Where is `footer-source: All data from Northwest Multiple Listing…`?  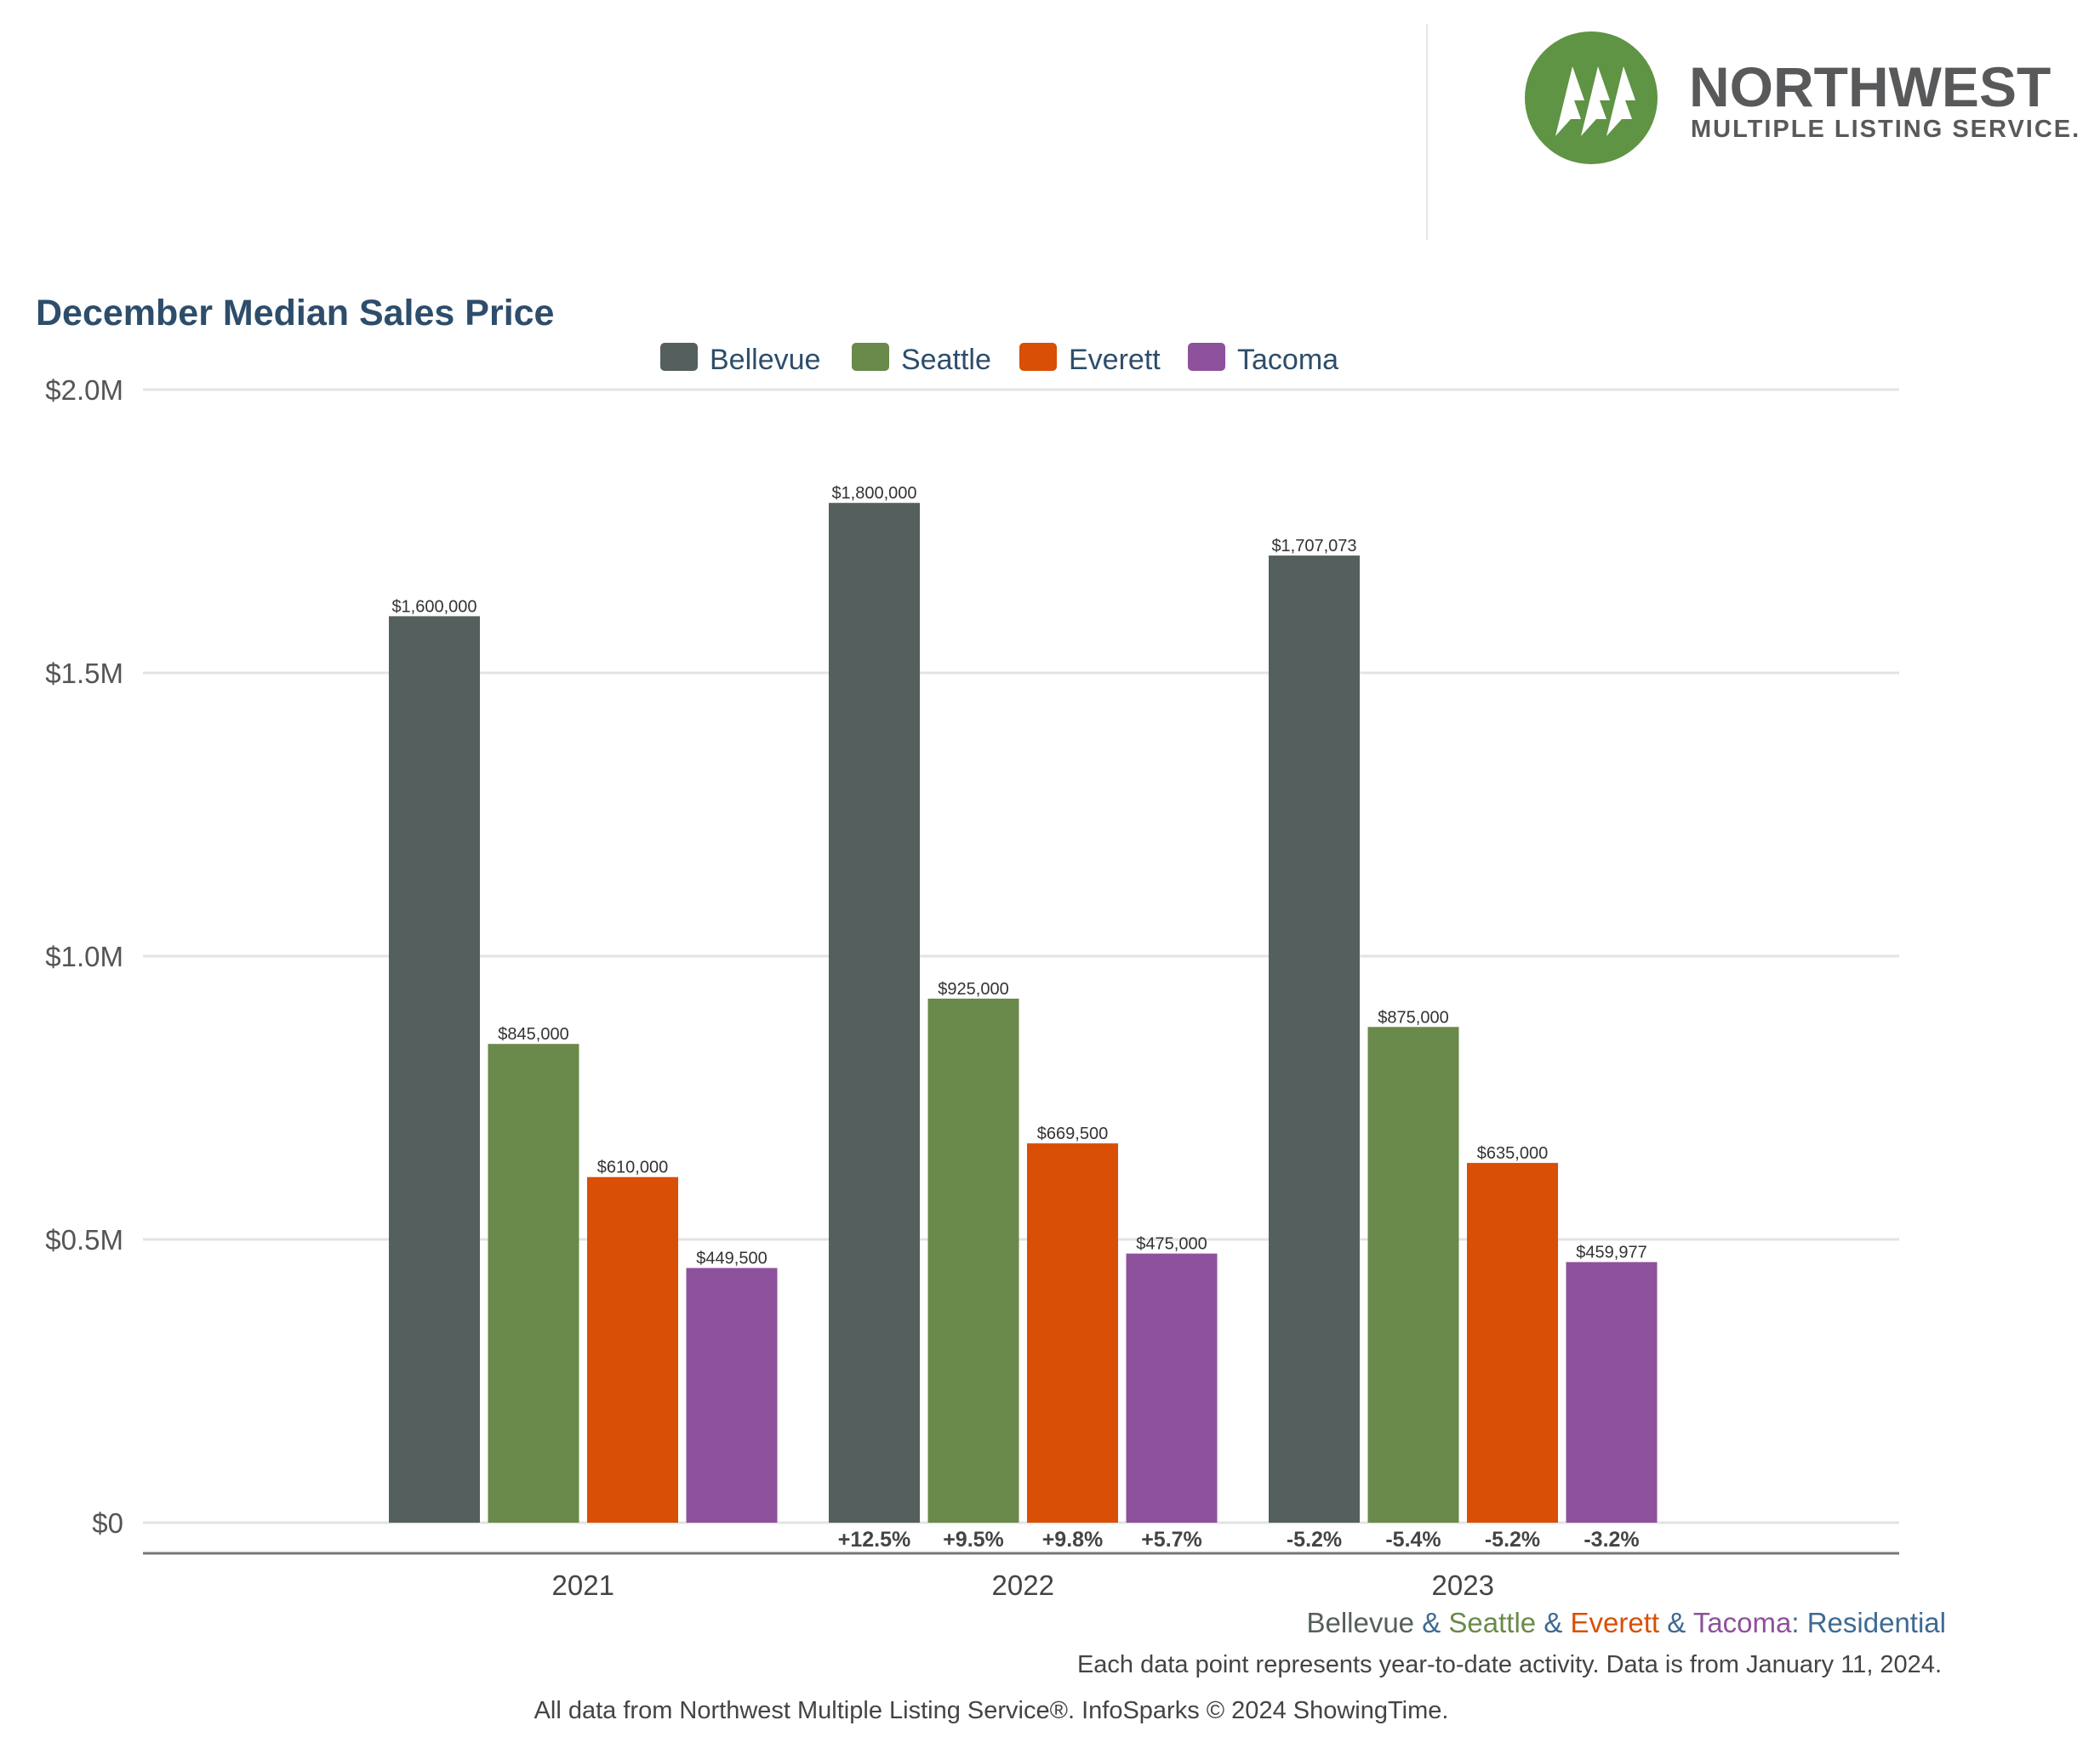
footer-source: All data from Northwest Multiple Listing… is located at coordinates (991, 1710).